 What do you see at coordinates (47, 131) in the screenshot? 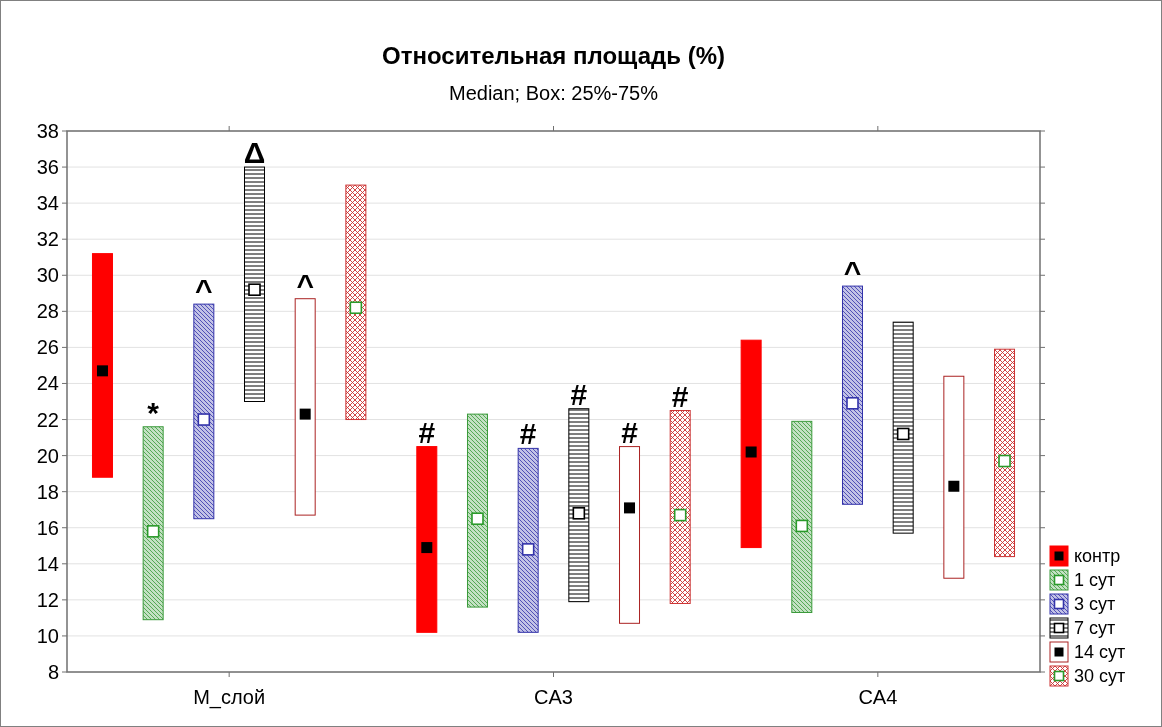
I see `y-tick-label: 38` at bounding box center [47, 131].